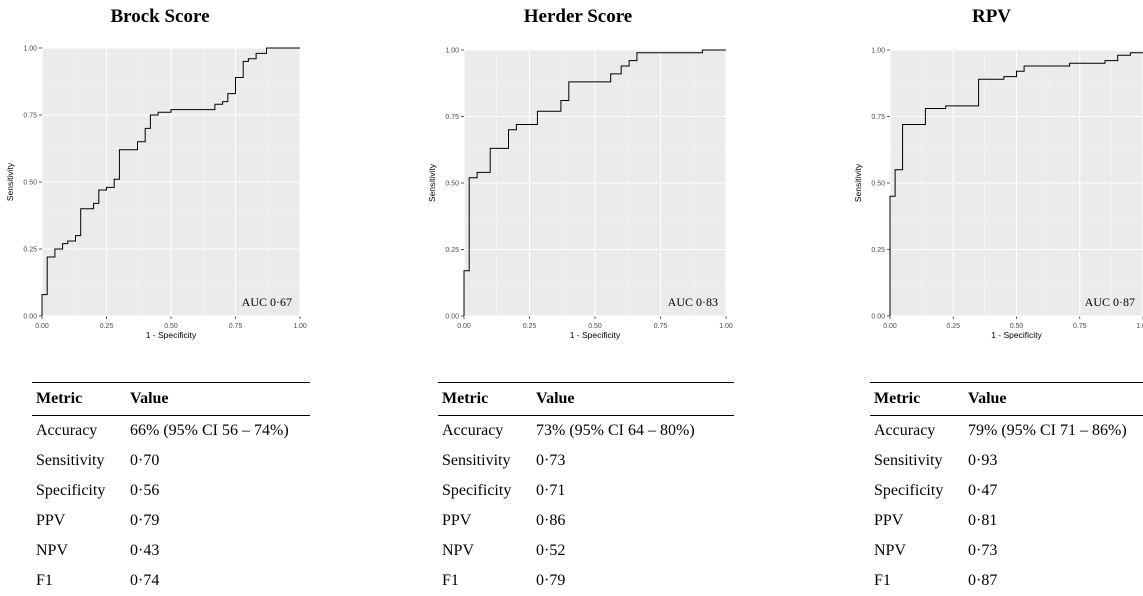 The width and height of the screenshot is (1143, 596). What do you see at coordinates (983, 550) in the screenshot?
I see `metric-value-cell: 0·73` at bounding box center [983, 550].